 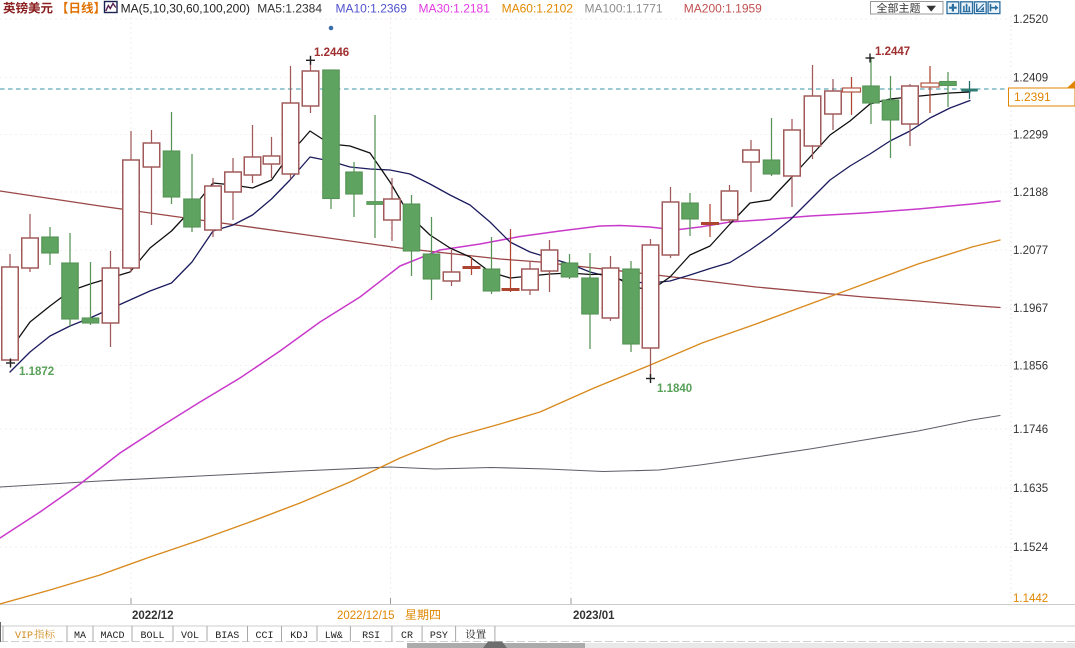 I want to click on svg-text: 1.1856, so click(x=1030, y=367).